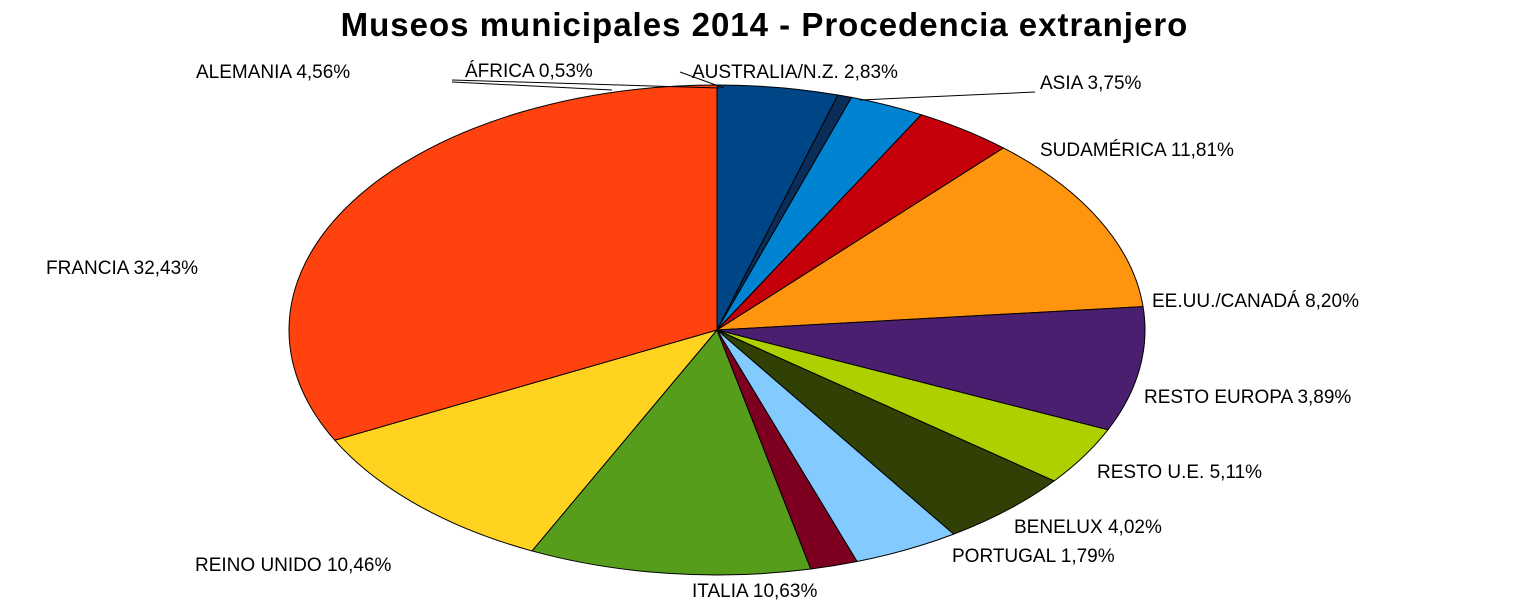 The image size is (1529, 616). Describe the element at coordinates (1091, 83) in the screenshot. I see `slice-label-4: ASIA 3,75%` at that location.